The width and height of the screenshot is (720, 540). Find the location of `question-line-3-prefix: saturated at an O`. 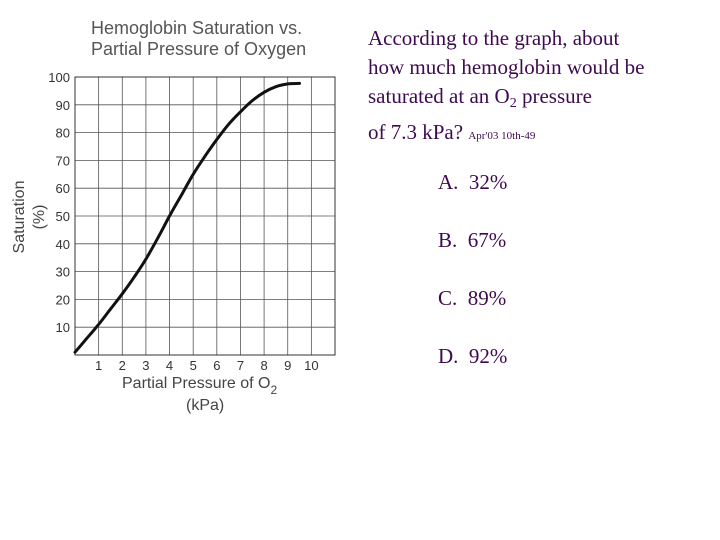

question-line-3-prefix: saturated at an O is located at coordinates (439, 96).